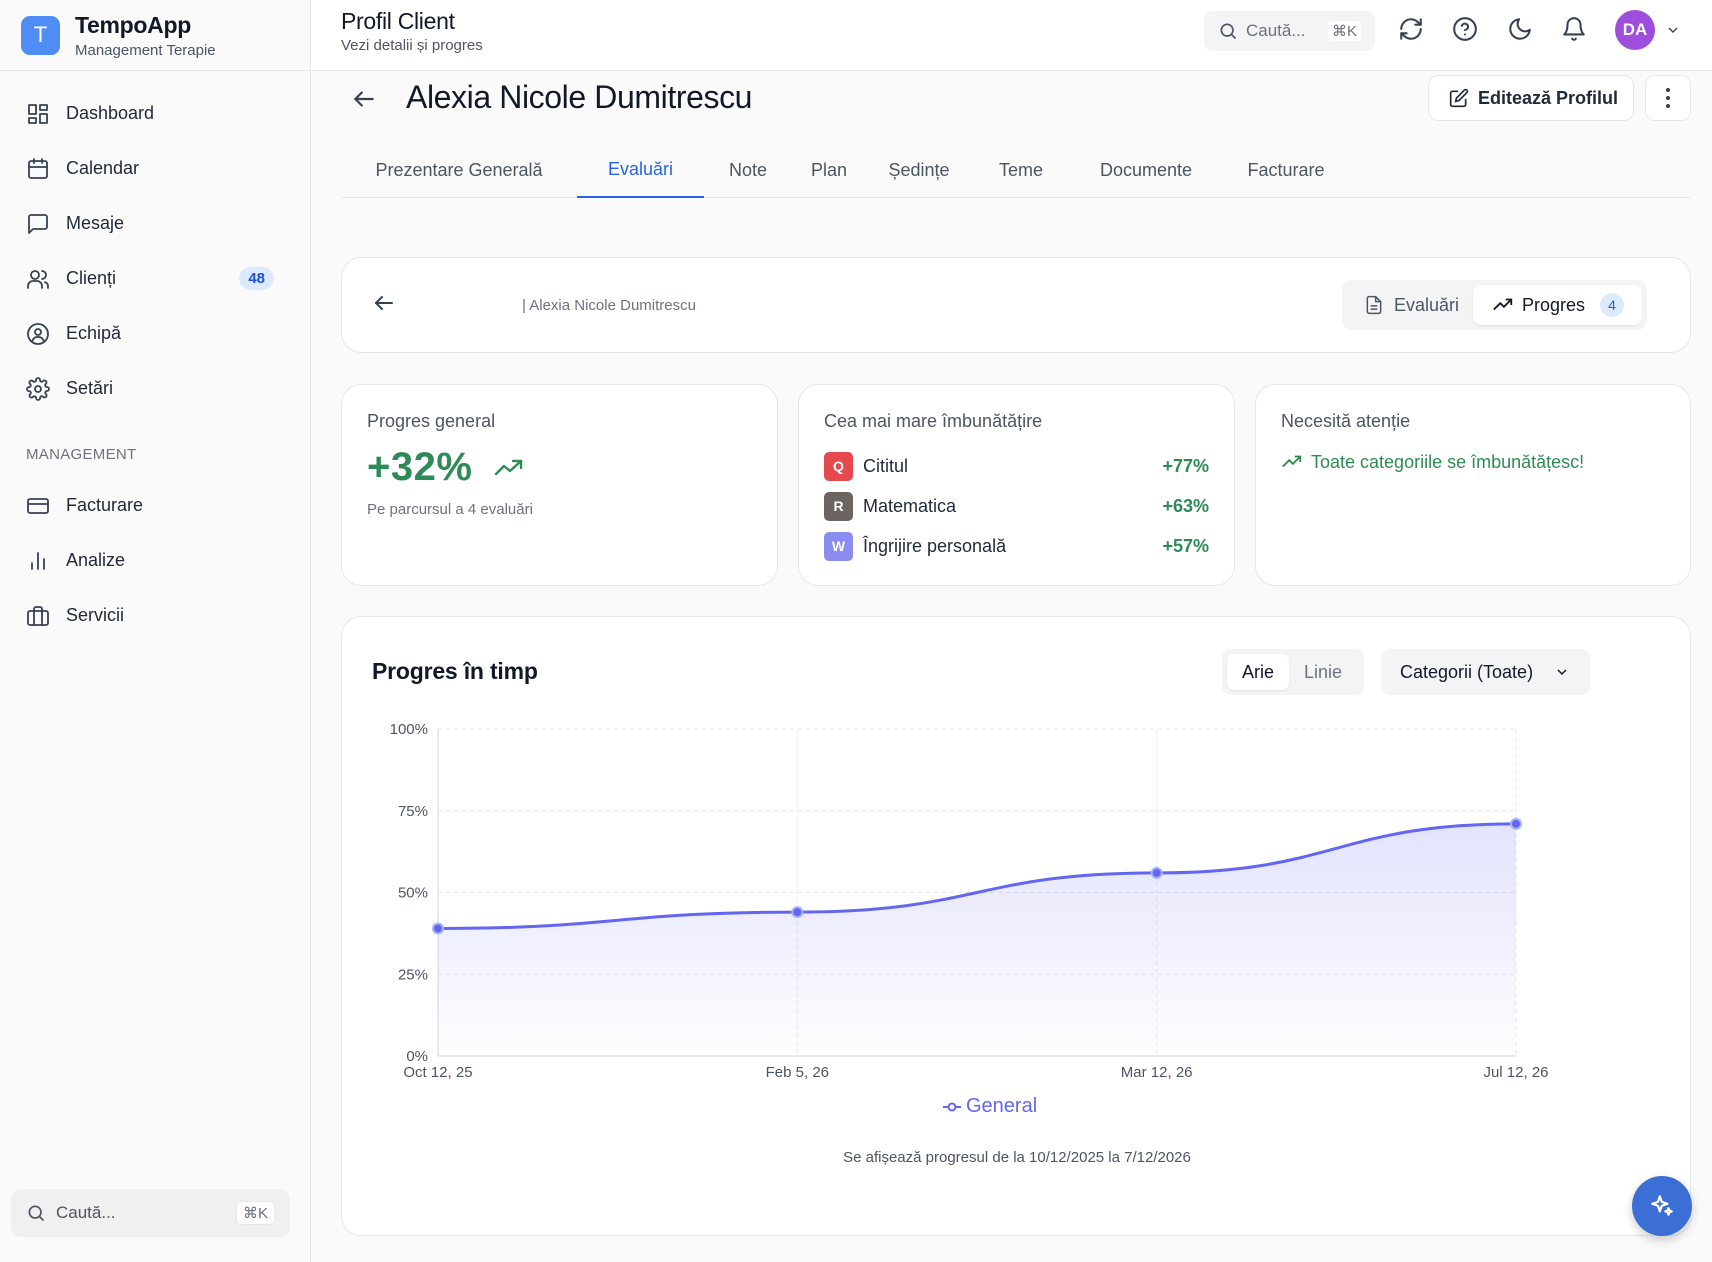 The width and height of the screenshot is (1712, 1262). I want to click on more-vertical-icon, so click(1668, 98).